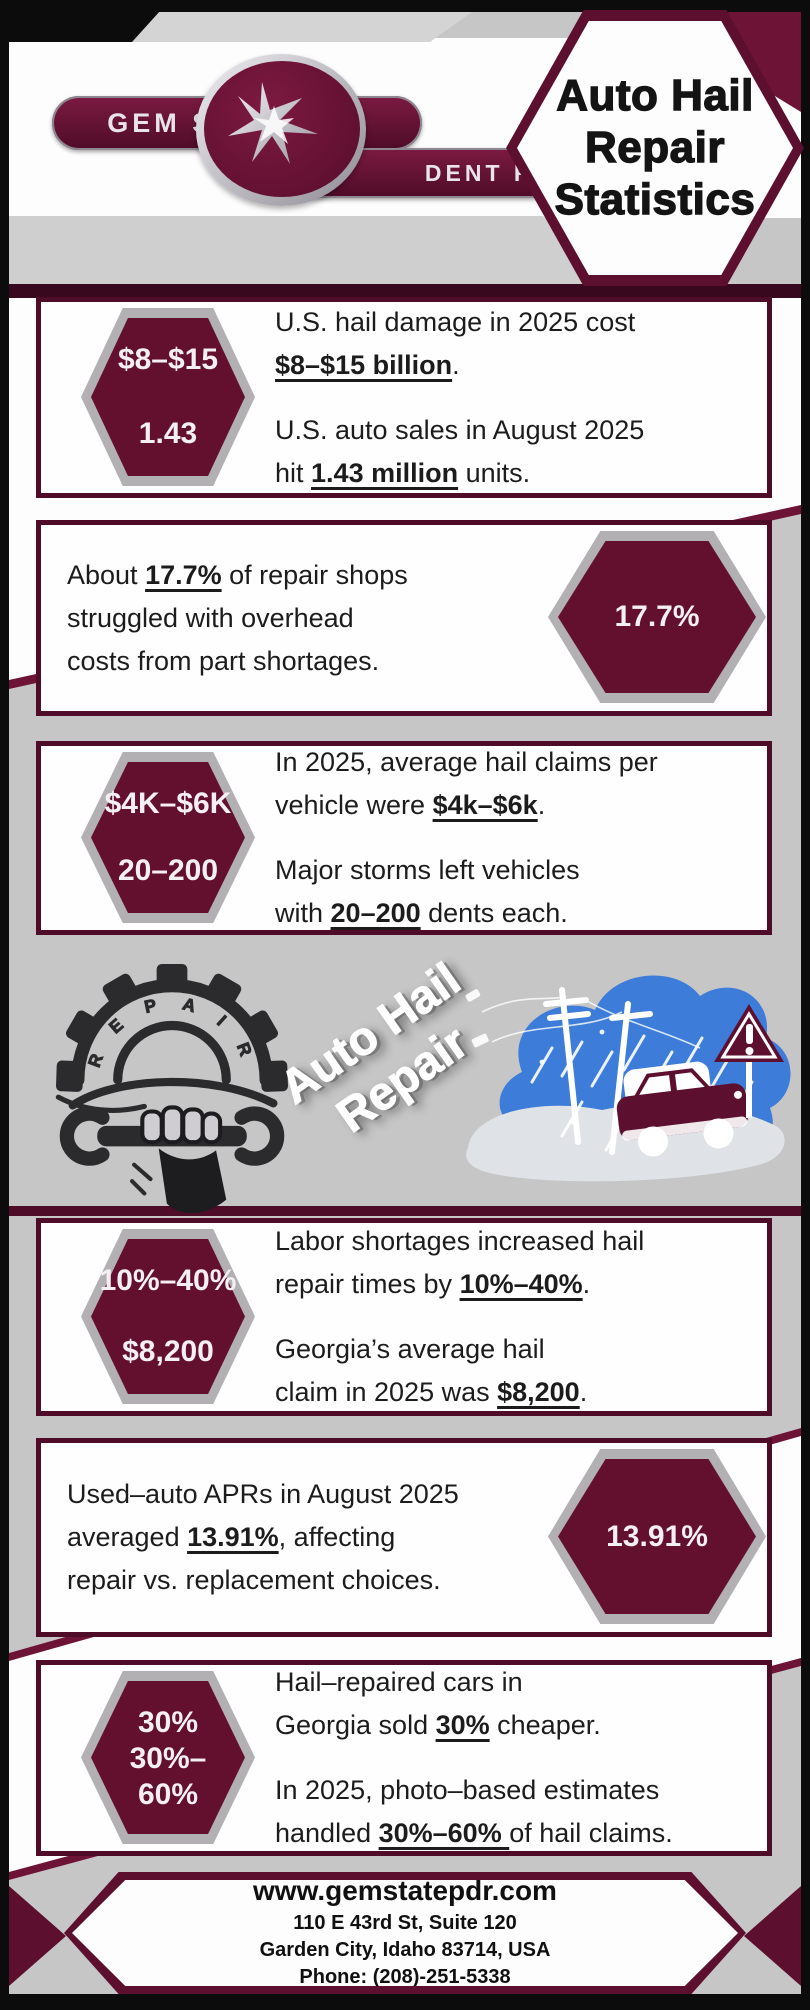 The width and height of the screenshot is (810, 2010). I want to click on stat-text: U.S. hail damage in 2025 cost, so click(455, 321).